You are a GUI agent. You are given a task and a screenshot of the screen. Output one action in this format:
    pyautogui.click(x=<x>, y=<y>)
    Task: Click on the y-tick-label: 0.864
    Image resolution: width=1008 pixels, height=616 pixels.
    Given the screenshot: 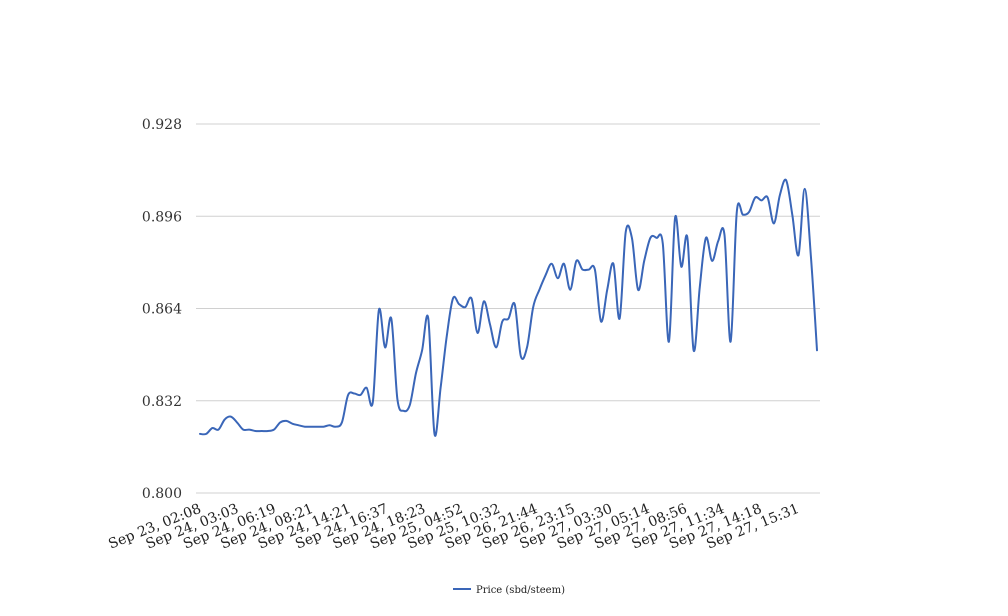 What is the action you would take?
    pyautogui.click(x=162, y=310)
    